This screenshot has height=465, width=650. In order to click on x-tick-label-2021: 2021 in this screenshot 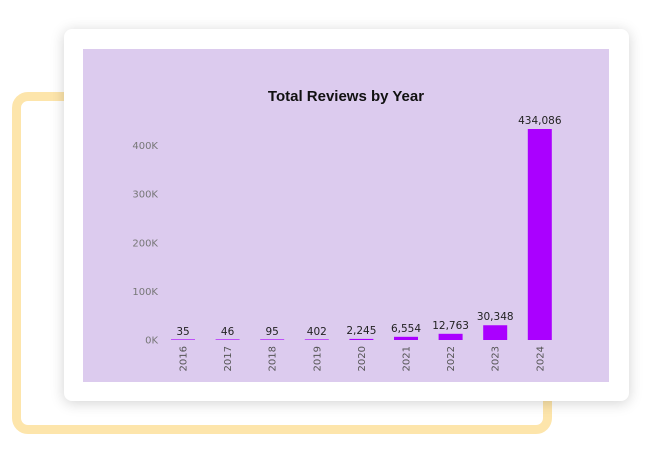, I will do `click(407, 358)`.